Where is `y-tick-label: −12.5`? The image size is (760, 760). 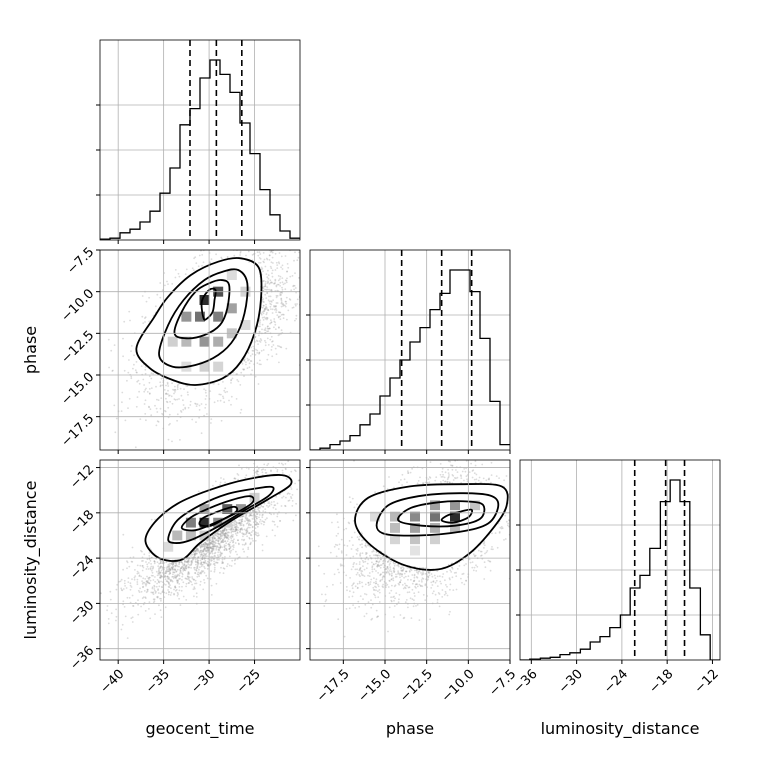
y-tick-label: −12.5 is located at coordinates (78, 347).